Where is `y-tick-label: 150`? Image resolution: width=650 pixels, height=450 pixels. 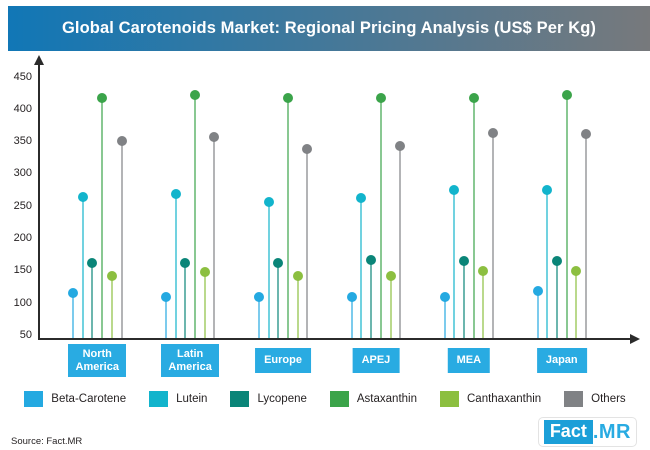 y-tick-label: 150 is located at coordinates (22, 270).